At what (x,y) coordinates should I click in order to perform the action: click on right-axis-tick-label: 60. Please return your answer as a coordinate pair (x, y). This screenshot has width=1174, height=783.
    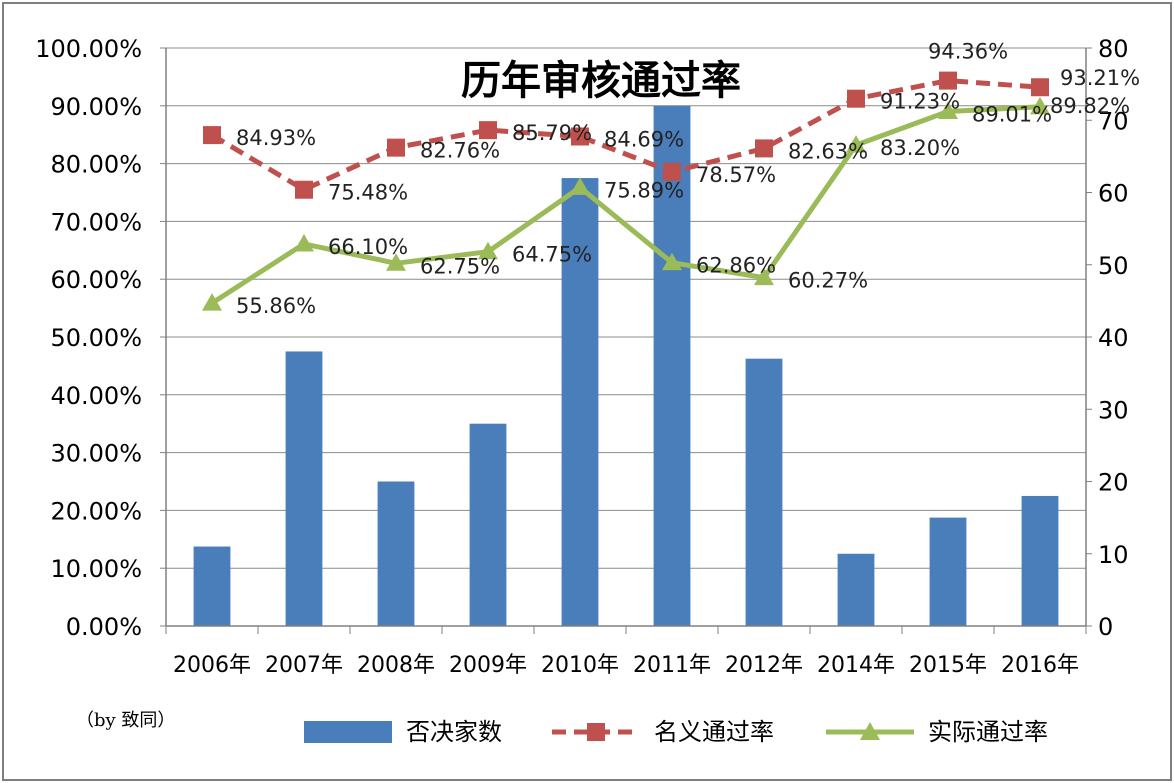
    Looking at the image, I should click on (1113, 194).